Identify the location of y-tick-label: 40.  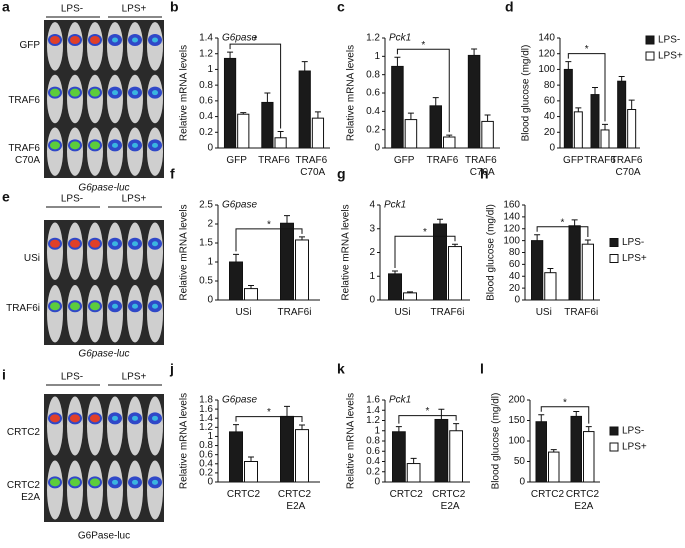
(515, 276).